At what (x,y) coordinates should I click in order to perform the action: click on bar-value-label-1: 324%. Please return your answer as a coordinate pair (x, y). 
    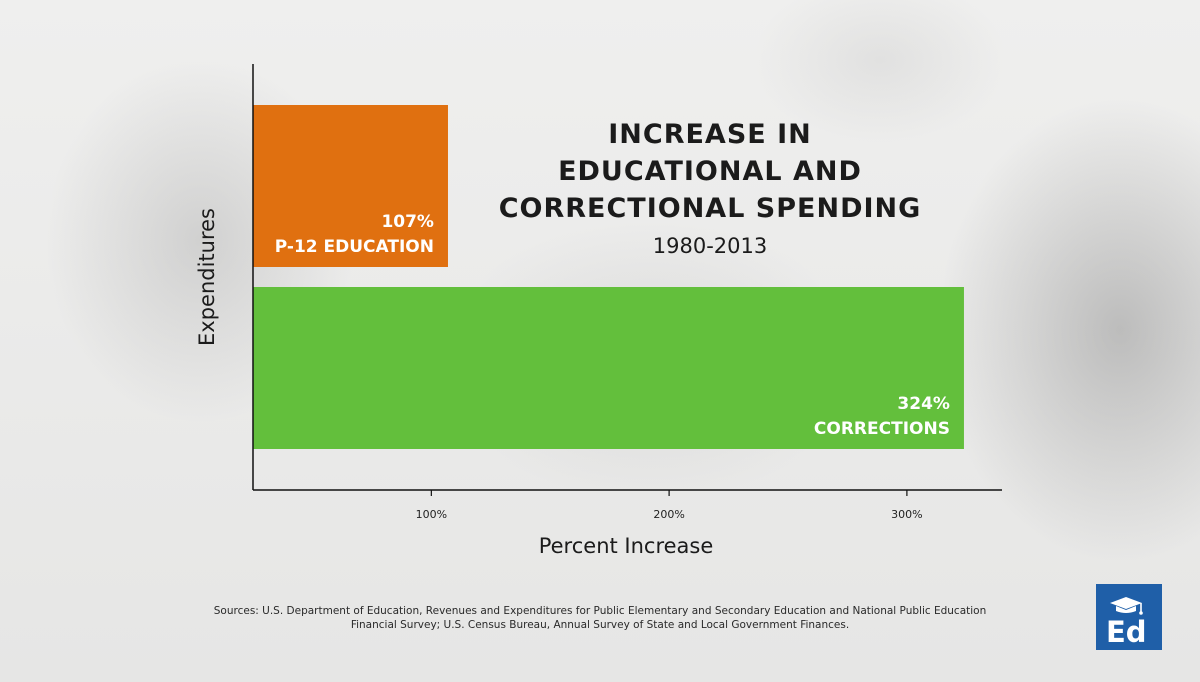
    Looking at the image, I should click on (923, 404).